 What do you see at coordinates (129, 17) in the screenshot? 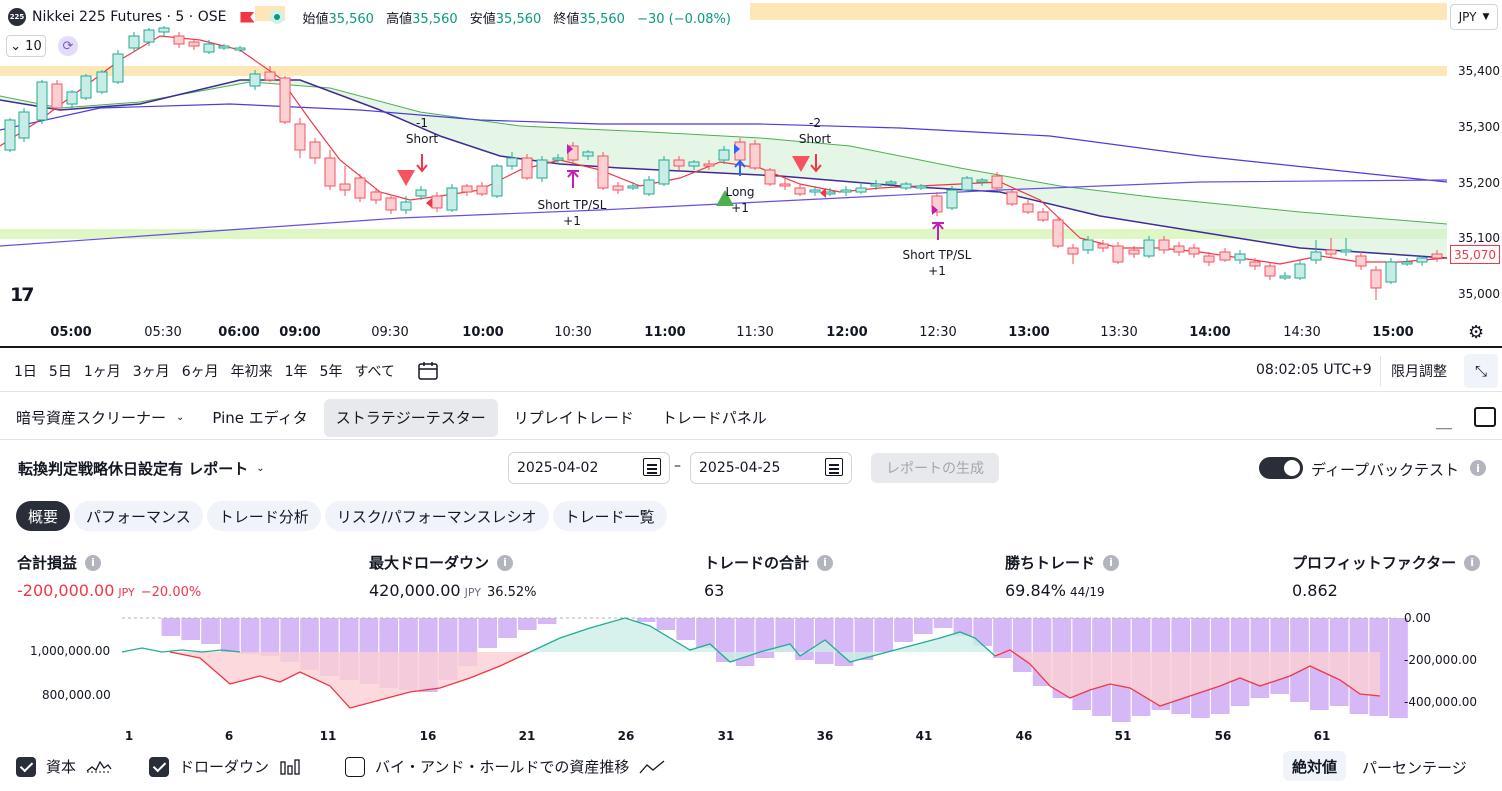
I see `symbol-title: Nikkei 225 Futures · 5 · OSE` at bounding box center [129, 17].